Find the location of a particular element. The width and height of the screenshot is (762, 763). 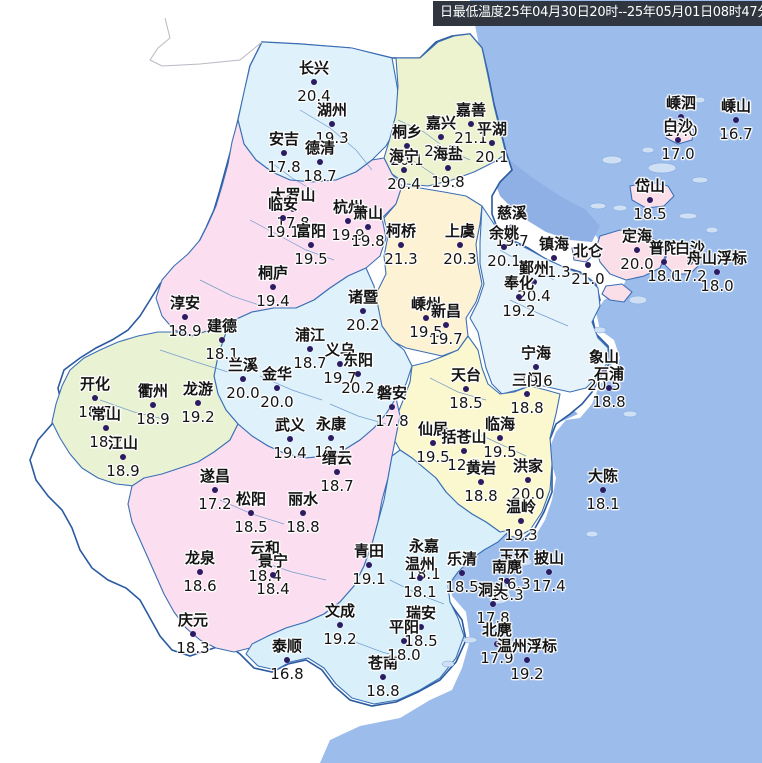

island-dinghai is located at coordinates (631, 255).